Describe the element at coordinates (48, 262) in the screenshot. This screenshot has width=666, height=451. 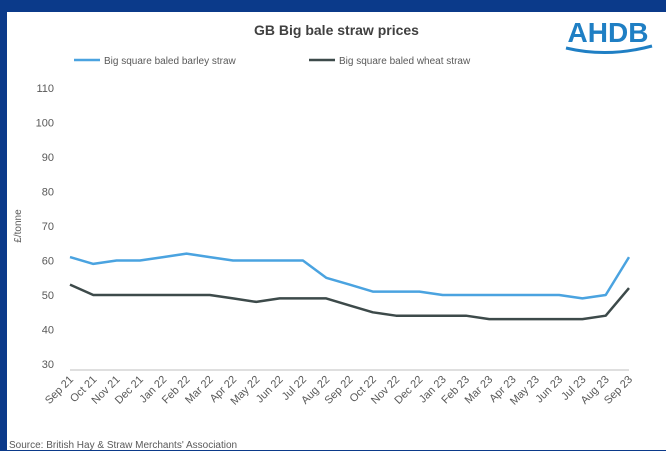
I see `y-tick-label: 60` at that location.